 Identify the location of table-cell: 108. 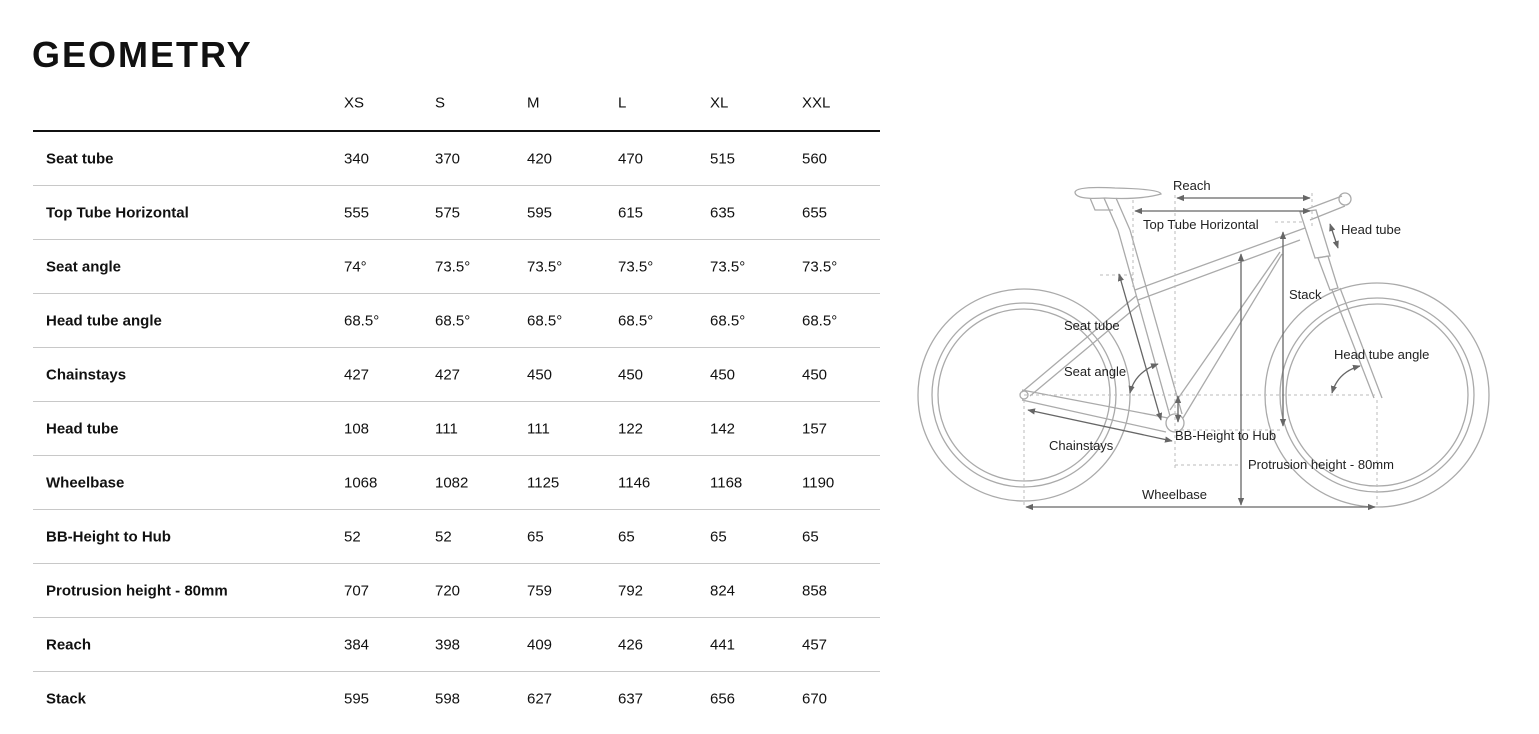
(357, 428).